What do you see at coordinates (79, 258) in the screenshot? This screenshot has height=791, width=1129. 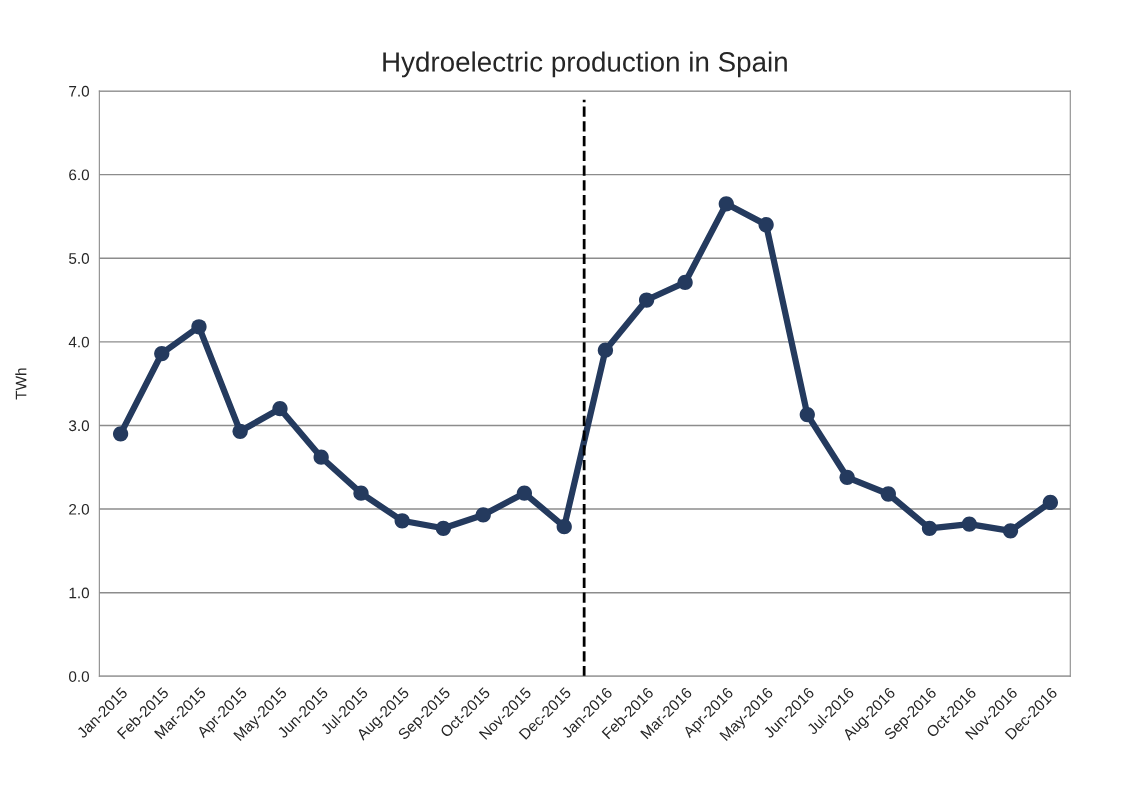 I see `y-tick-label: 5.0` at bounding box center [79, 258].